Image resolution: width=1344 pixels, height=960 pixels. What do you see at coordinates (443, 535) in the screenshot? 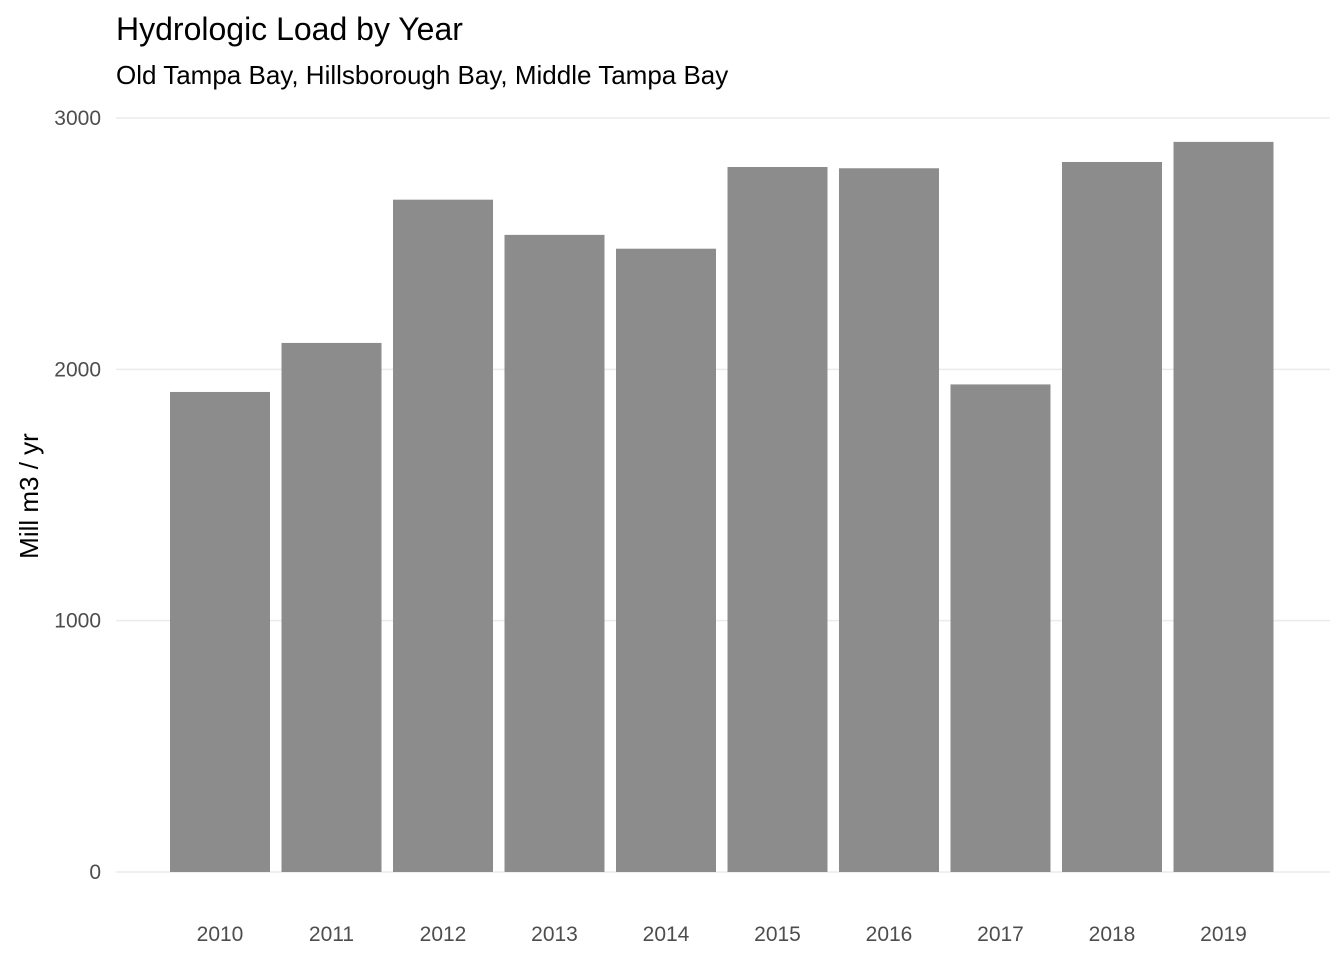
I see `bar-2012` at bounding box center [443, 535].